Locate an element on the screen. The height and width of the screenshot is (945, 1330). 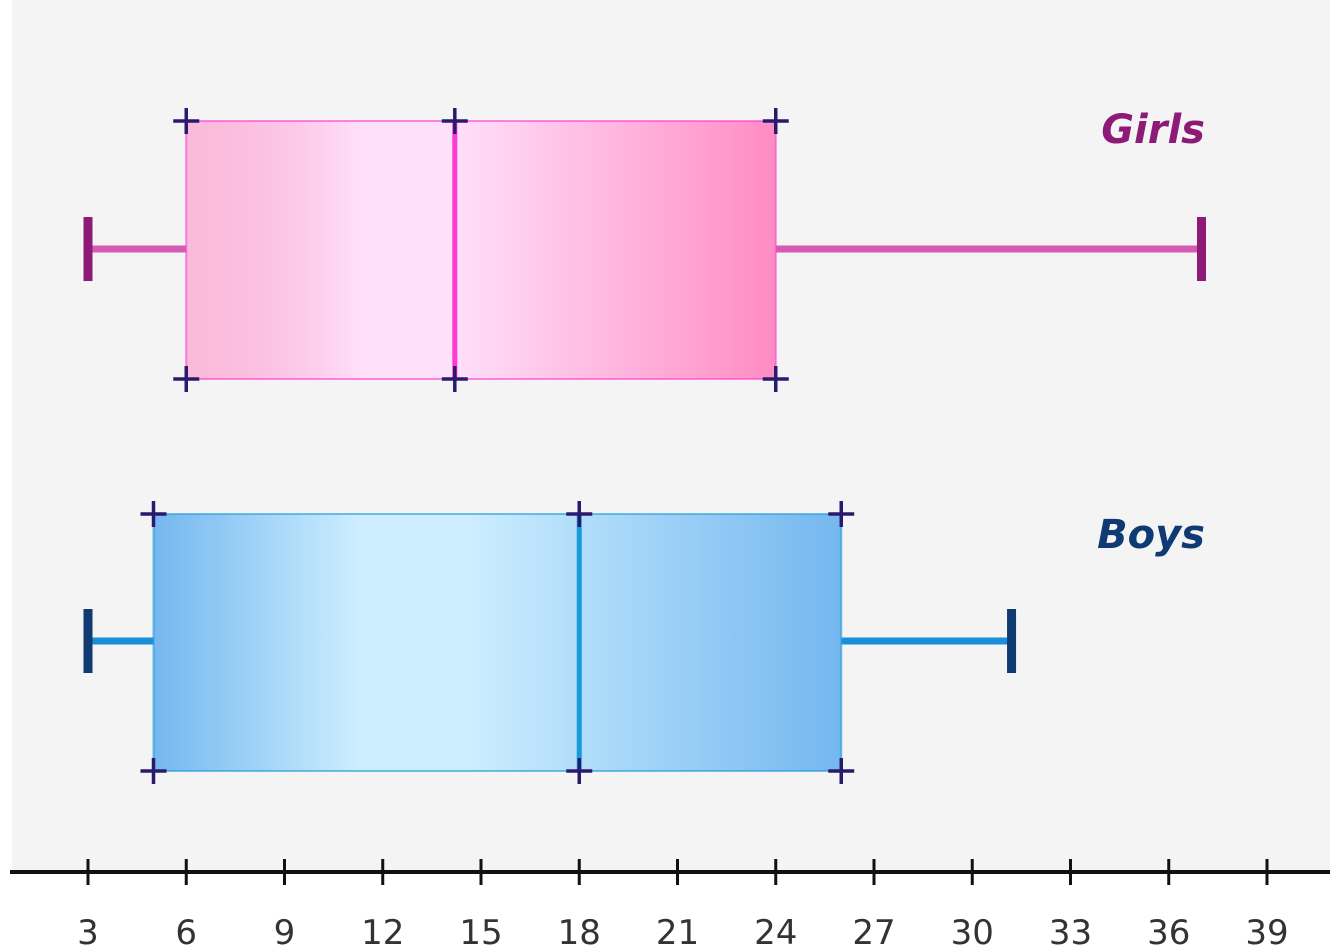
girls-q1-bottom-mark is located at coordinates (186, 379).